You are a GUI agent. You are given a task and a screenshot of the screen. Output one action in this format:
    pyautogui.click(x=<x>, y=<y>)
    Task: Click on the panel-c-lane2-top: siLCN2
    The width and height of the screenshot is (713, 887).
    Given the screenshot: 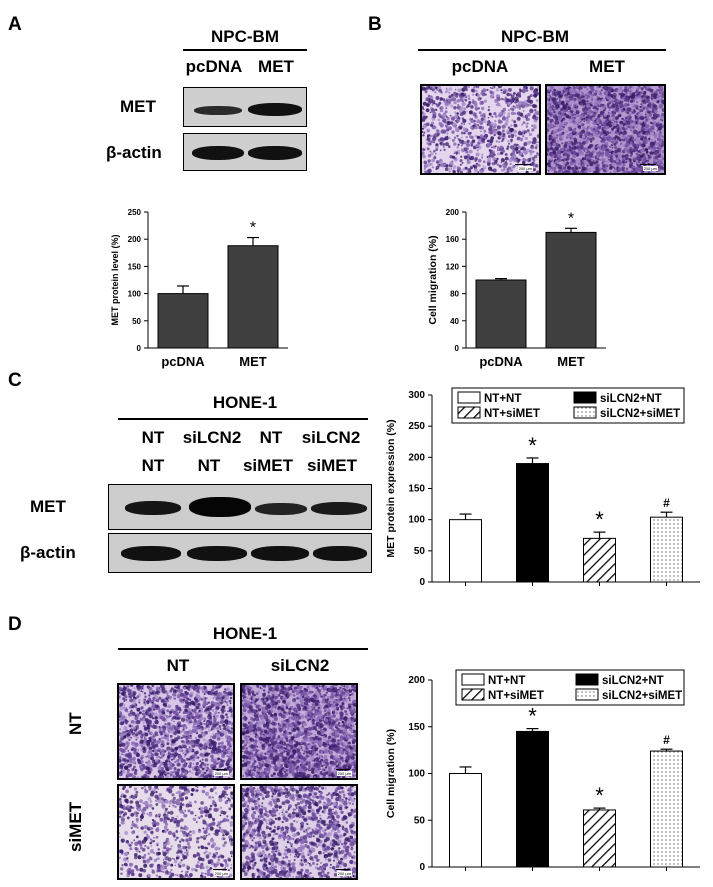 What is the action you would take?
    pyautogui.click(x=212, y=437)
    